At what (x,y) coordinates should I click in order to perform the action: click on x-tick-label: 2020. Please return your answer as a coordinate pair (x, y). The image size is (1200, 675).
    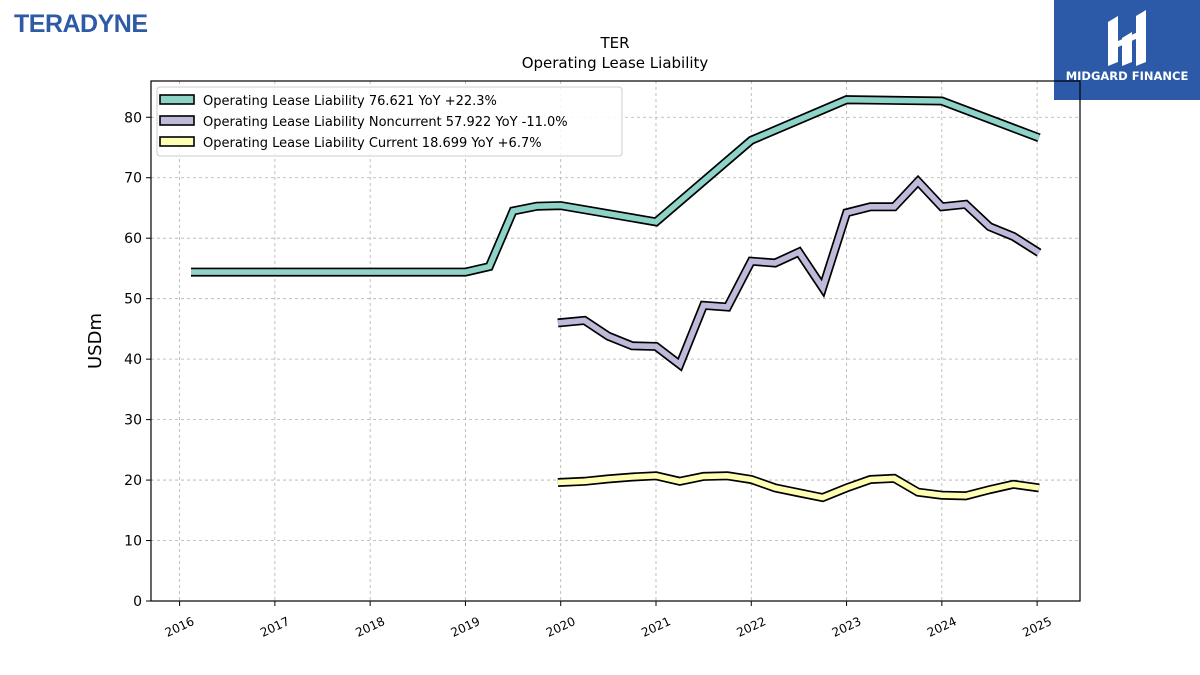
    Looking at the image, I should click on (561, 627).